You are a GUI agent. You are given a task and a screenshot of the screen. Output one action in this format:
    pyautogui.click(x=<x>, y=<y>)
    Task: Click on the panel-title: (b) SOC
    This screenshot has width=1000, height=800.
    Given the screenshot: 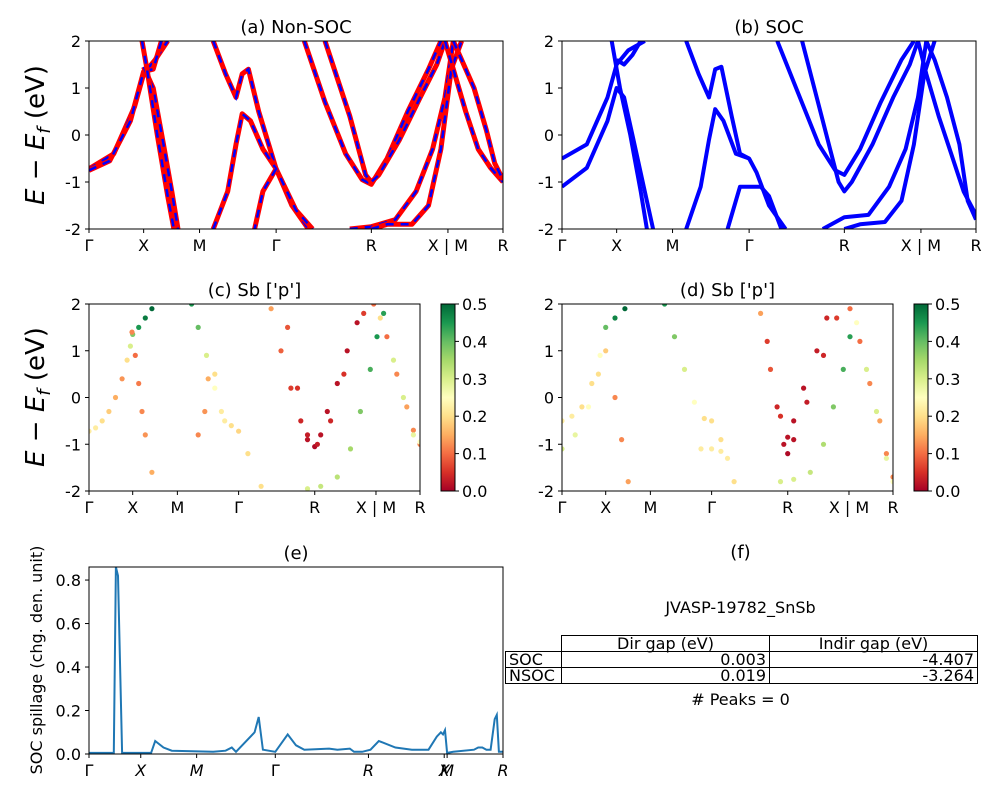 What is the action you would take?
    pyautogui.click(x=768, y=27)
    